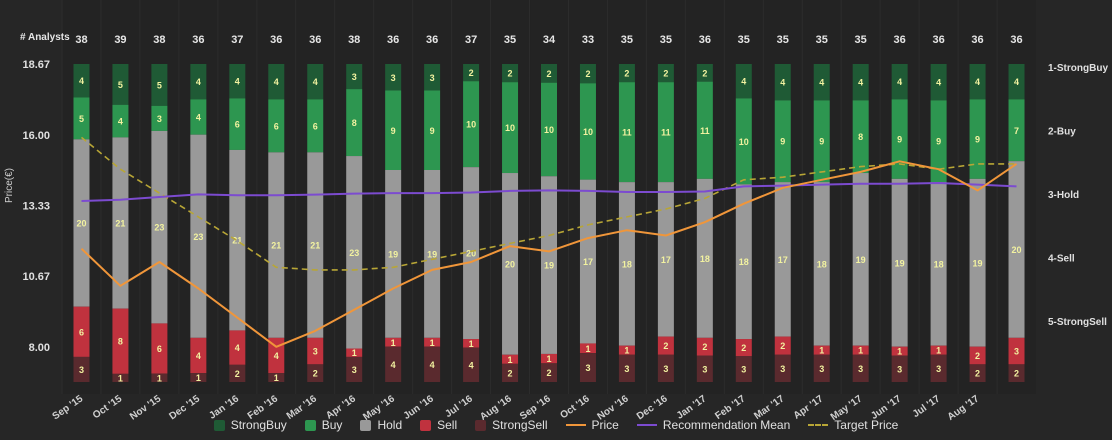 This screenshot has height=440, width=1112. I want to click on legend-swatch, so click(310, 425).